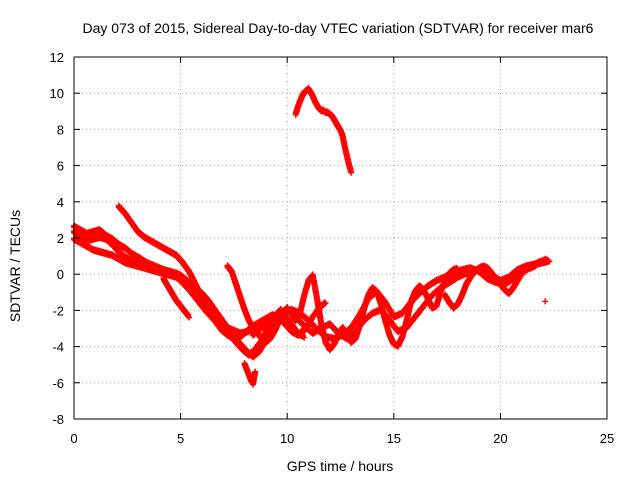 This screenshot has height=480, width=640. I want to click on y-tick-label: 2, so click(60, 238).